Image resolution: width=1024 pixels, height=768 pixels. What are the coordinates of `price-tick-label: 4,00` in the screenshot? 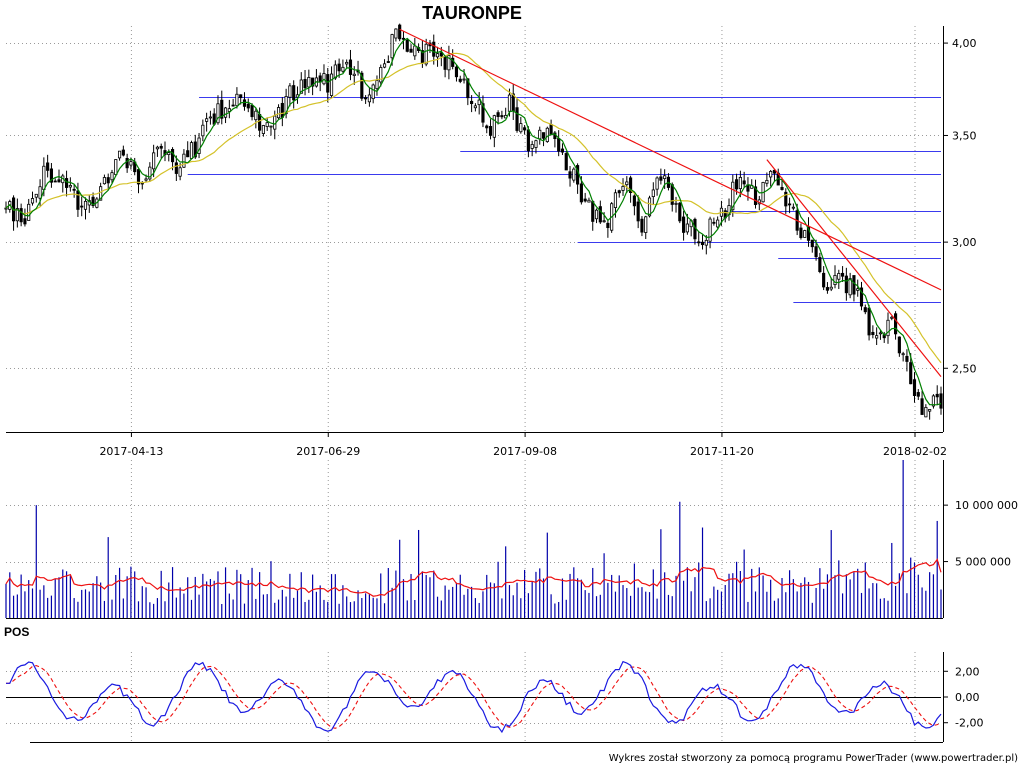 It's located at (964, 43).